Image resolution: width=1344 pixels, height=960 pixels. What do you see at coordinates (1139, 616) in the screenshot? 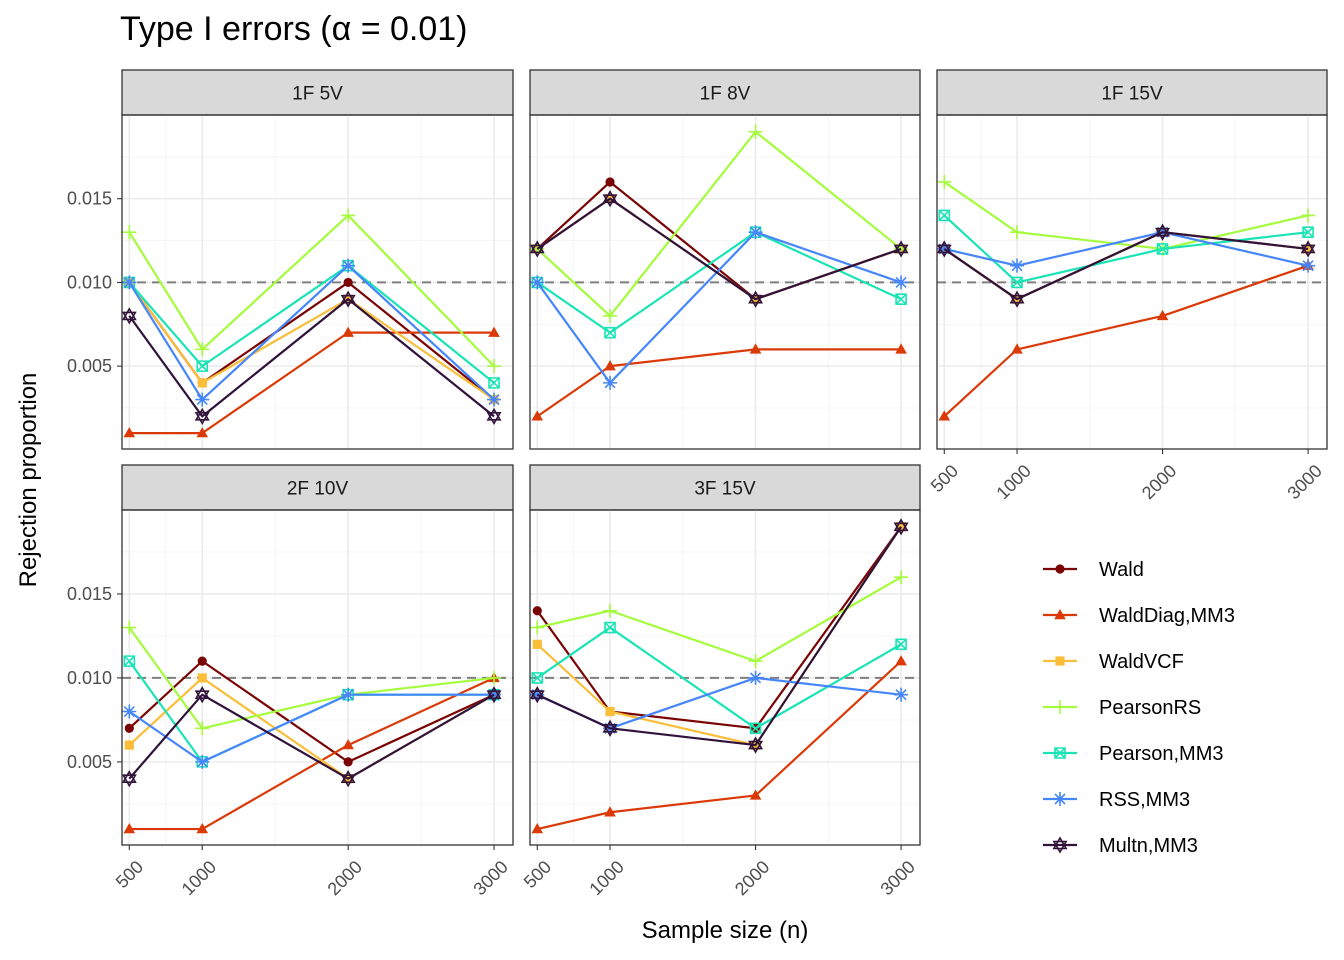
I see `legend-item-walddiag-mm3: WaldDiag,MM3` at bounding box center [1139, 616].